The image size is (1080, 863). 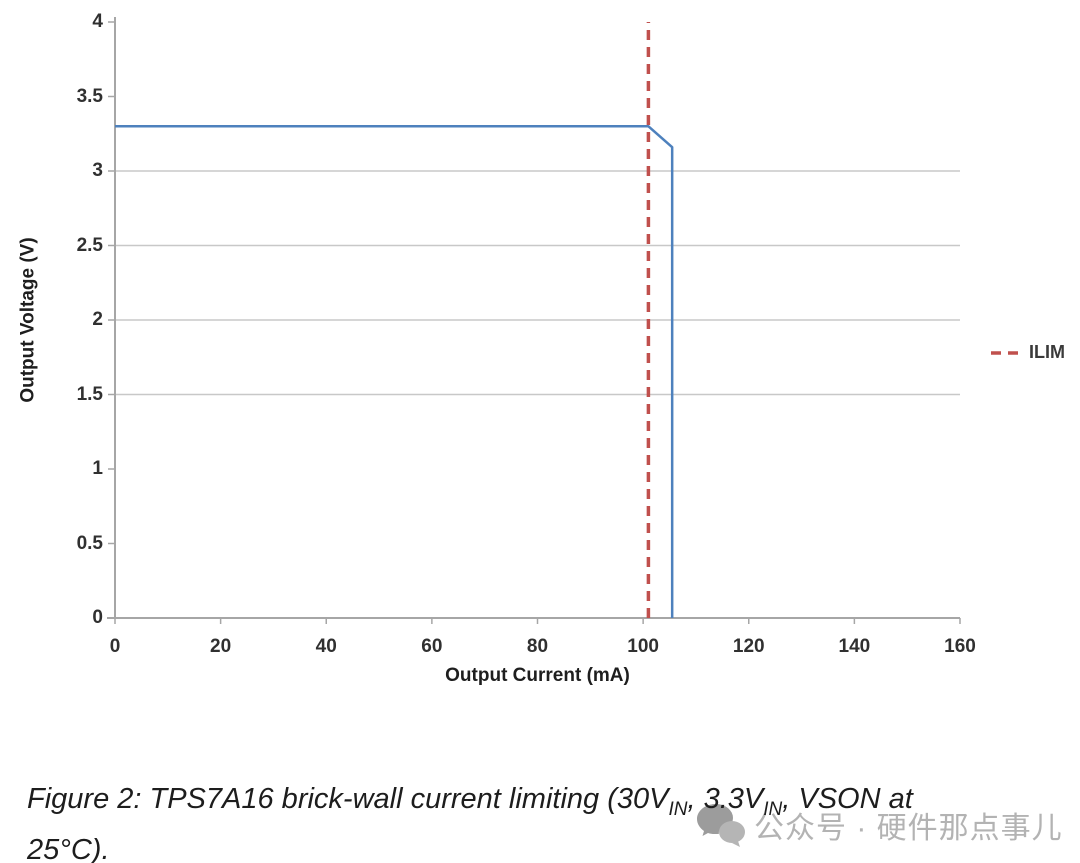 I want to click on y-tick-label: 4, so click(x=97, y=21).